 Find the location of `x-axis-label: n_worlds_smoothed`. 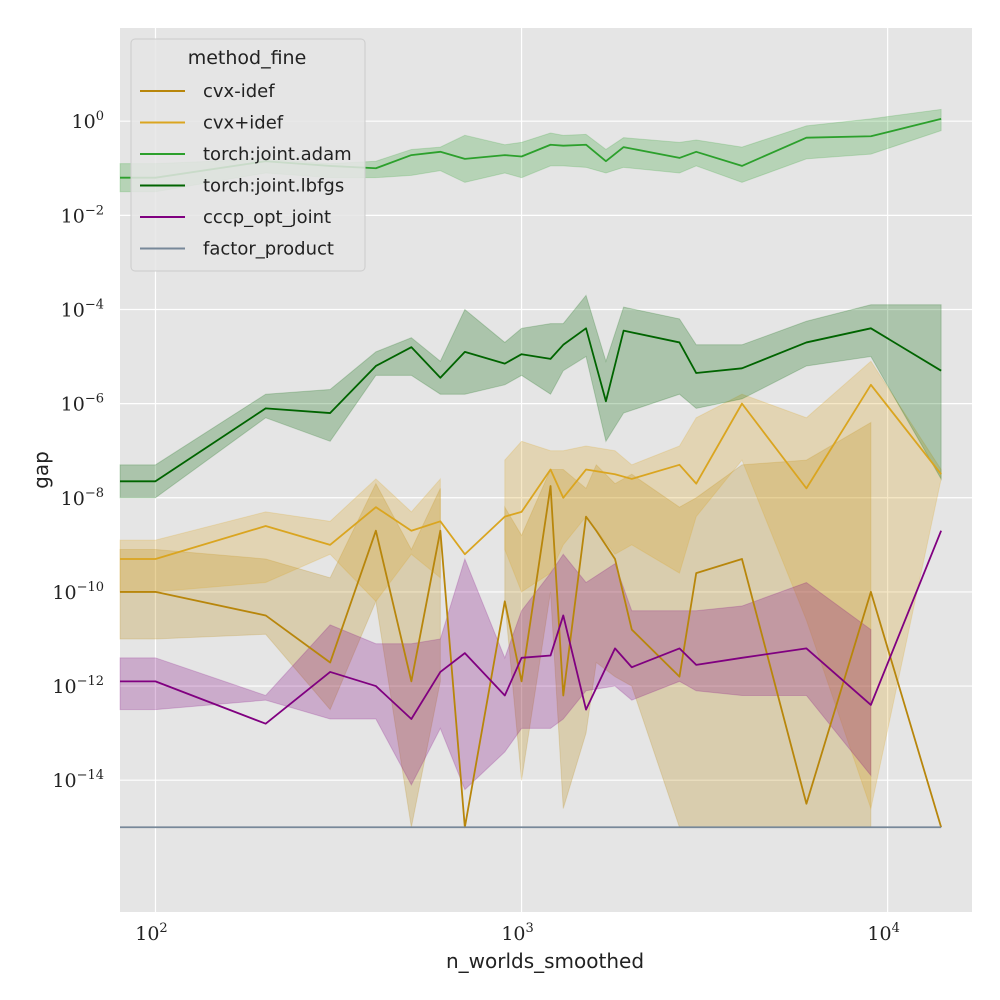

x-axis-label: n_worlds_smoothed is located at coordinates (545, 961).